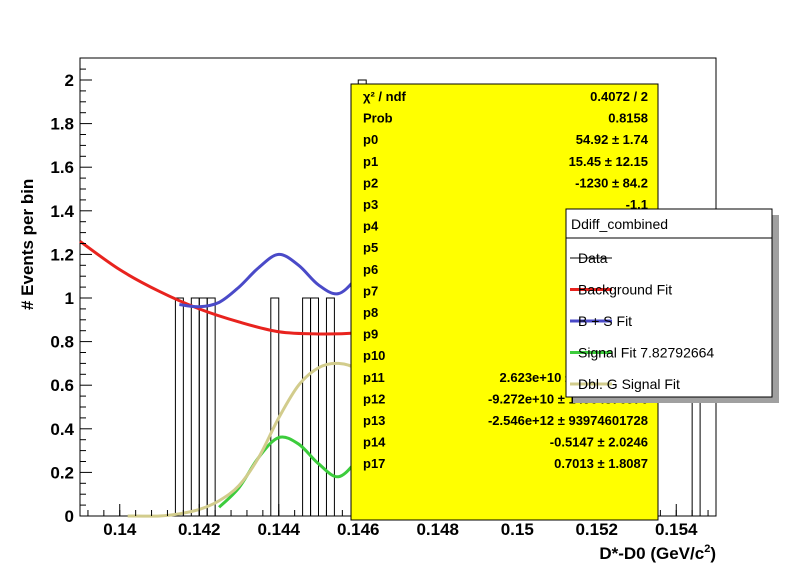 The width and height of the screenshot is (796, 573). Describe the element at coordinates (599, 442) in the screenshot. I see `stats-value-16: -0.5147 ± 2.0246` at that location.